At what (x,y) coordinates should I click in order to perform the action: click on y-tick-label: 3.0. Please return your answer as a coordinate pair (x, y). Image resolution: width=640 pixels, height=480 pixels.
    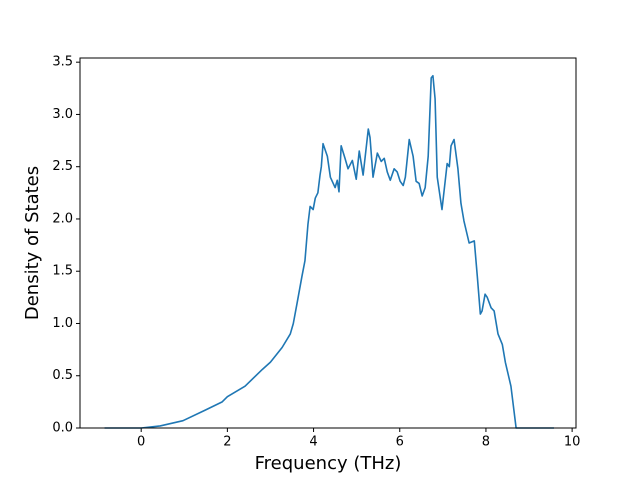
    Looking at the image, I should click on (62, 114).